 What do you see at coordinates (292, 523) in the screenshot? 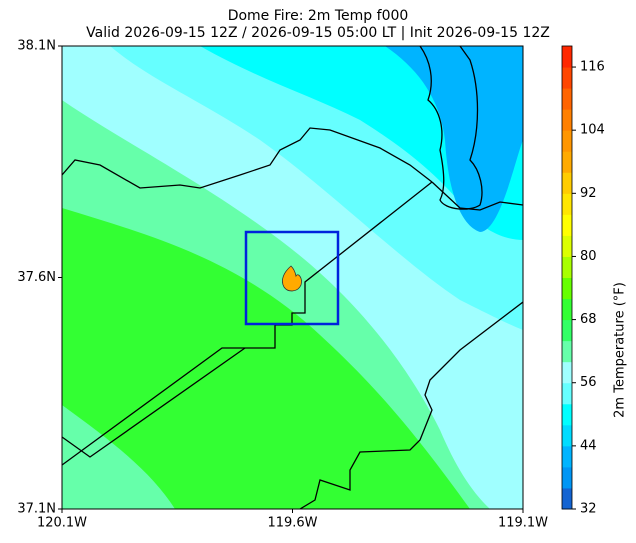
I see `x-tick-label: 119.6W` at bounding box center [292, 523].